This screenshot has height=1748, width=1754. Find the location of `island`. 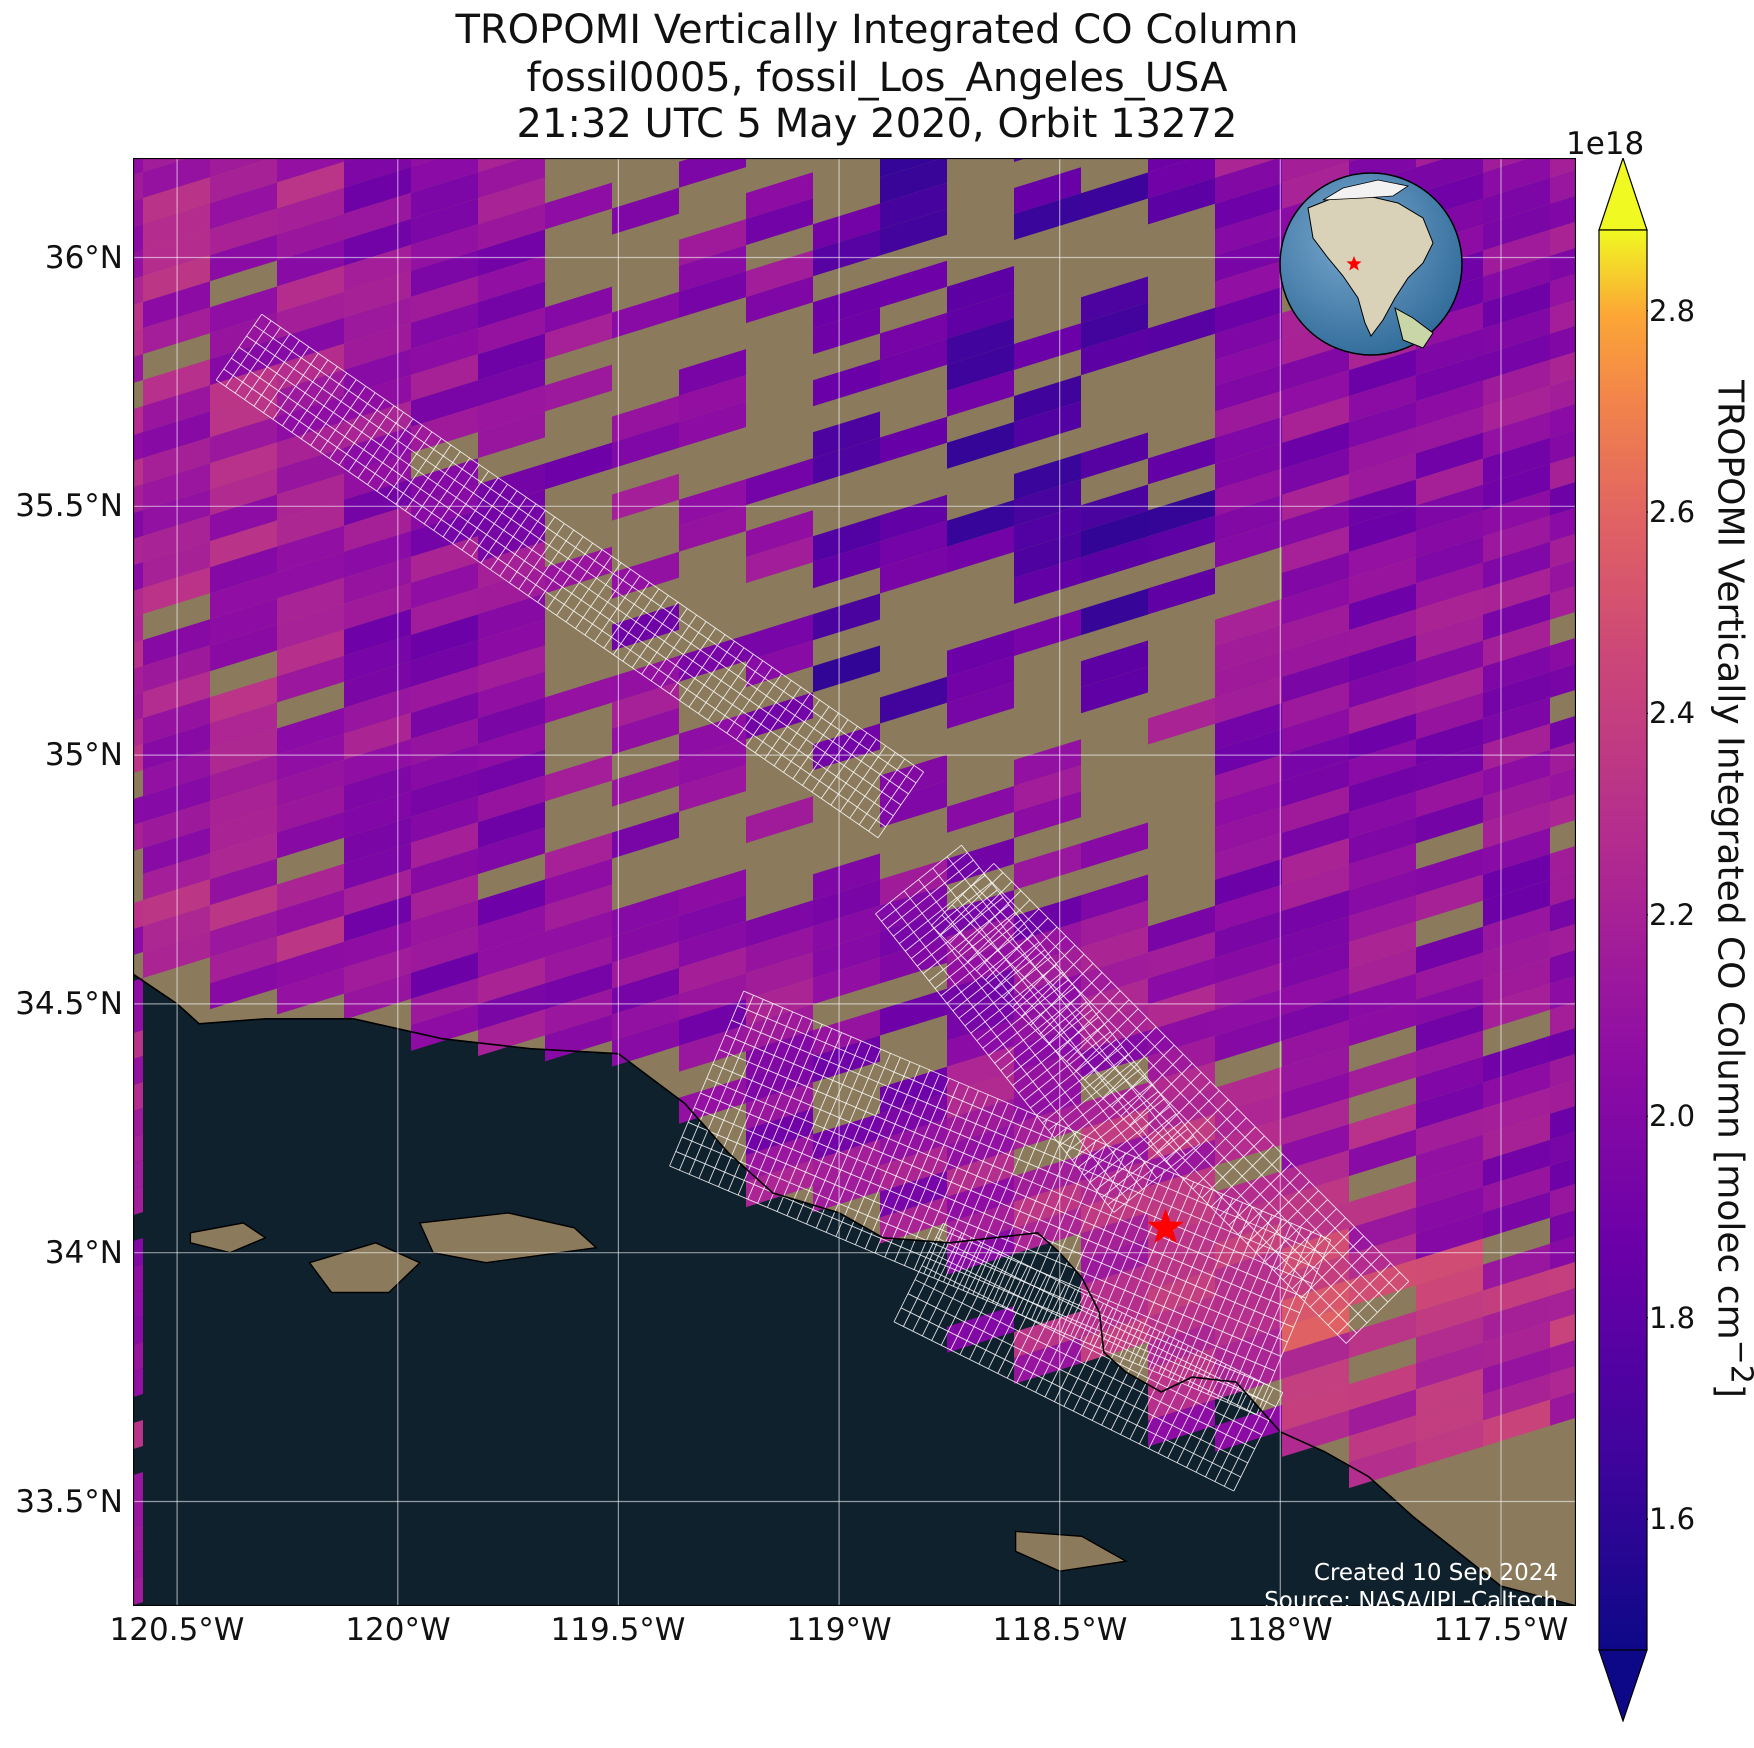

island is located at coordinates (365, 1268).